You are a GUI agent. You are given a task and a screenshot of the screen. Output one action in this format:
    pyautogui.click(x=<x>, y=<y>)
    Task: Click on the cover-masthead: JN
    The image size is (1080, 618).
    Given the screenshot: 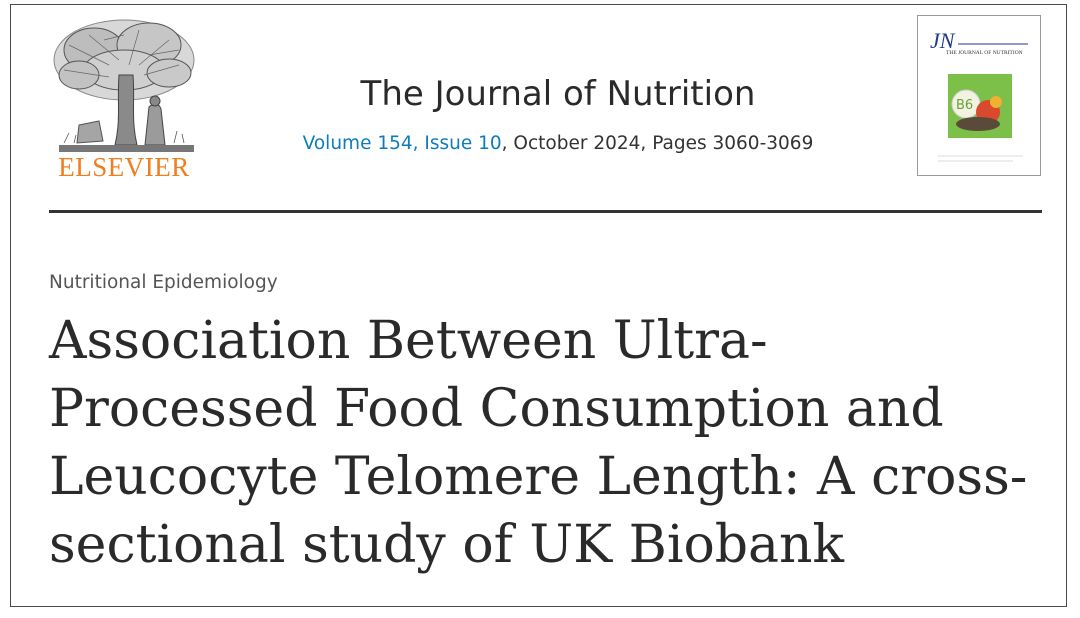 What is the action you would take?
    pyautogui.click(x=943, y=40)
    